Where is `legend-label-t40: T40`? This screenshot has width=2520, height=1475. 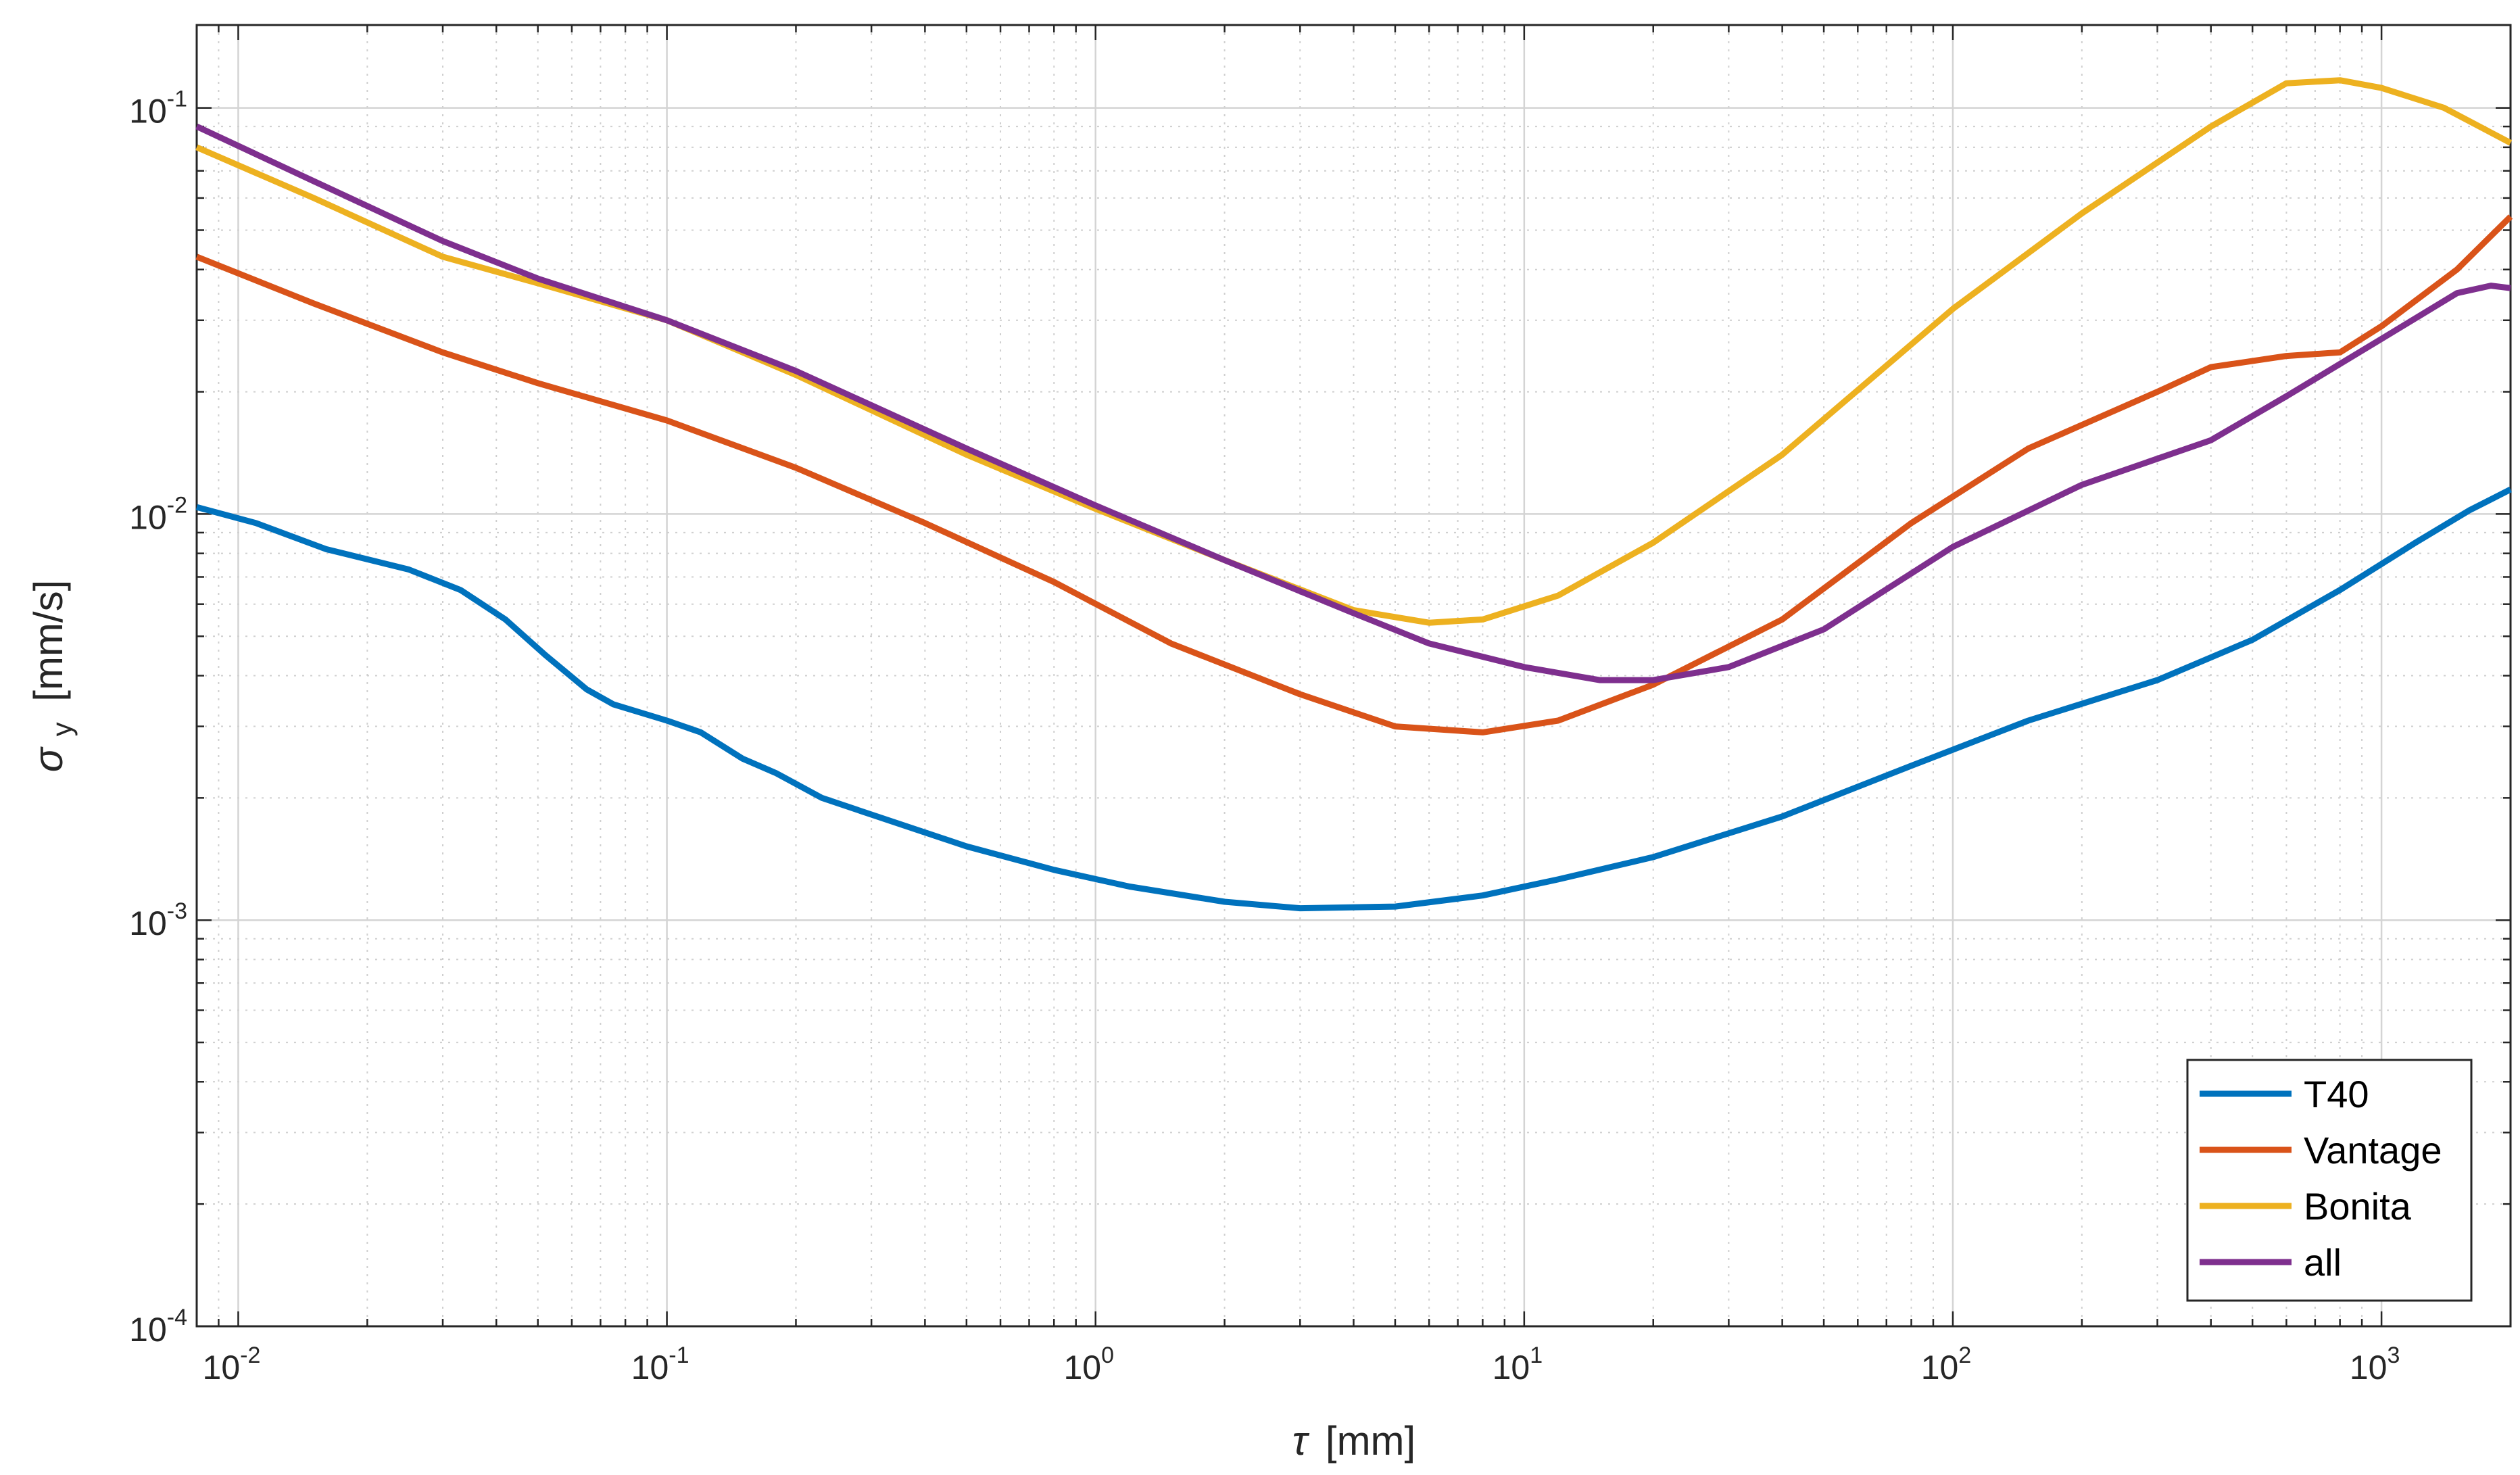 legend-label-t40: T40 is located at coordinates (2337, 1094).